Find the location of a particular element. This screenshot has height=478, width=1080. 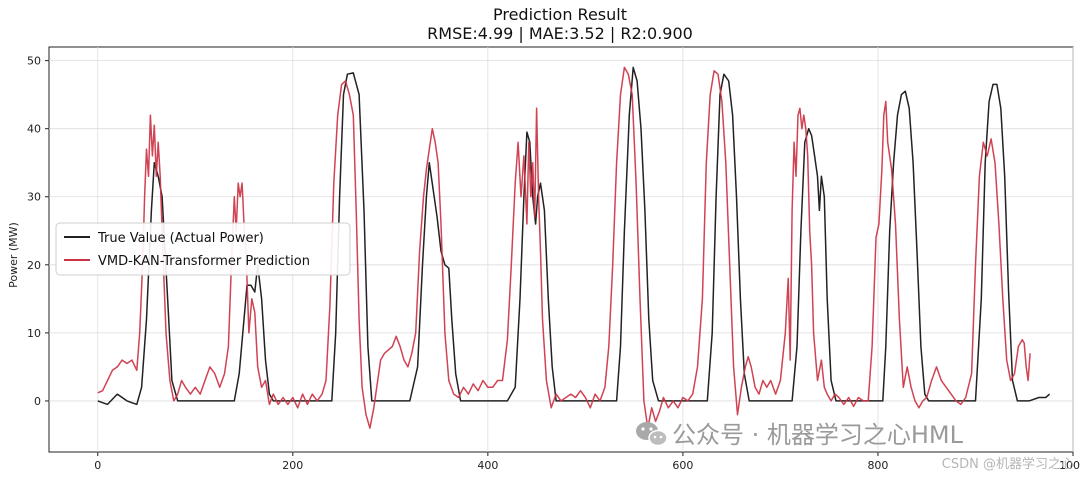

x-tick-label: 800 is located at coordinates (877, 465).